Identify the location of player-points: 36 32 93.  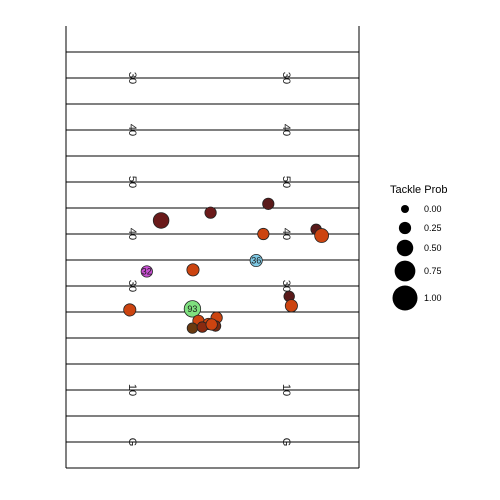
(226, 265).